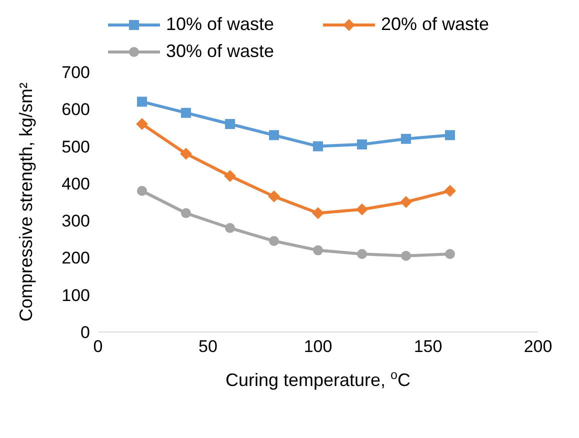  What do you see at coordinates (208, 346) in the screenshot?
I see `x-tick-label: 50` at bounding box center [208, 346].